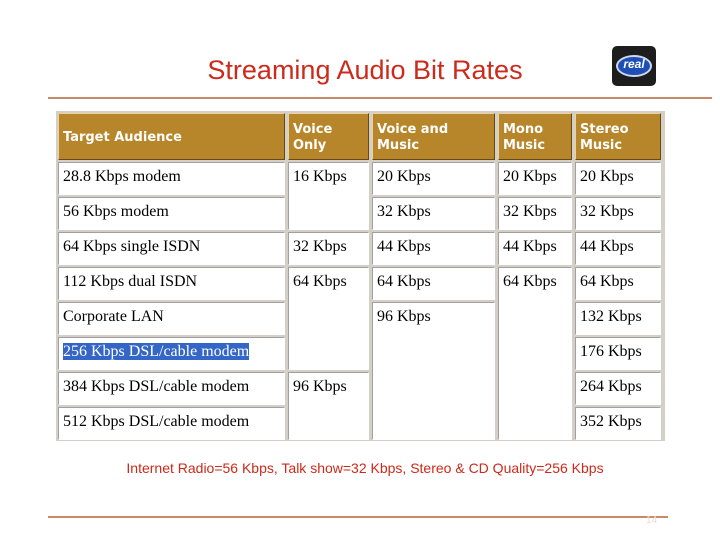 This screenshot has height=540, width=720. What do you see at coordinates (380, 98) in the screenshot?
I see `top-divider` at bounding box center [380, 98].